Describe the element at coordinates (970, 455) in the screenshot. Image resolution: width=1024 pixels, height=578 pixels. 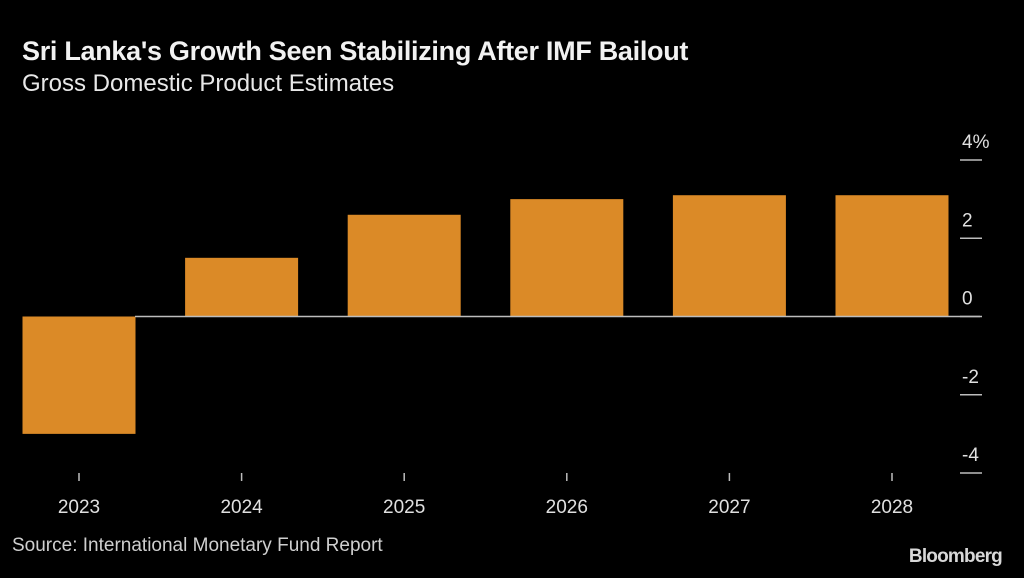
I see `y-tick-label-4: -4` at that location.